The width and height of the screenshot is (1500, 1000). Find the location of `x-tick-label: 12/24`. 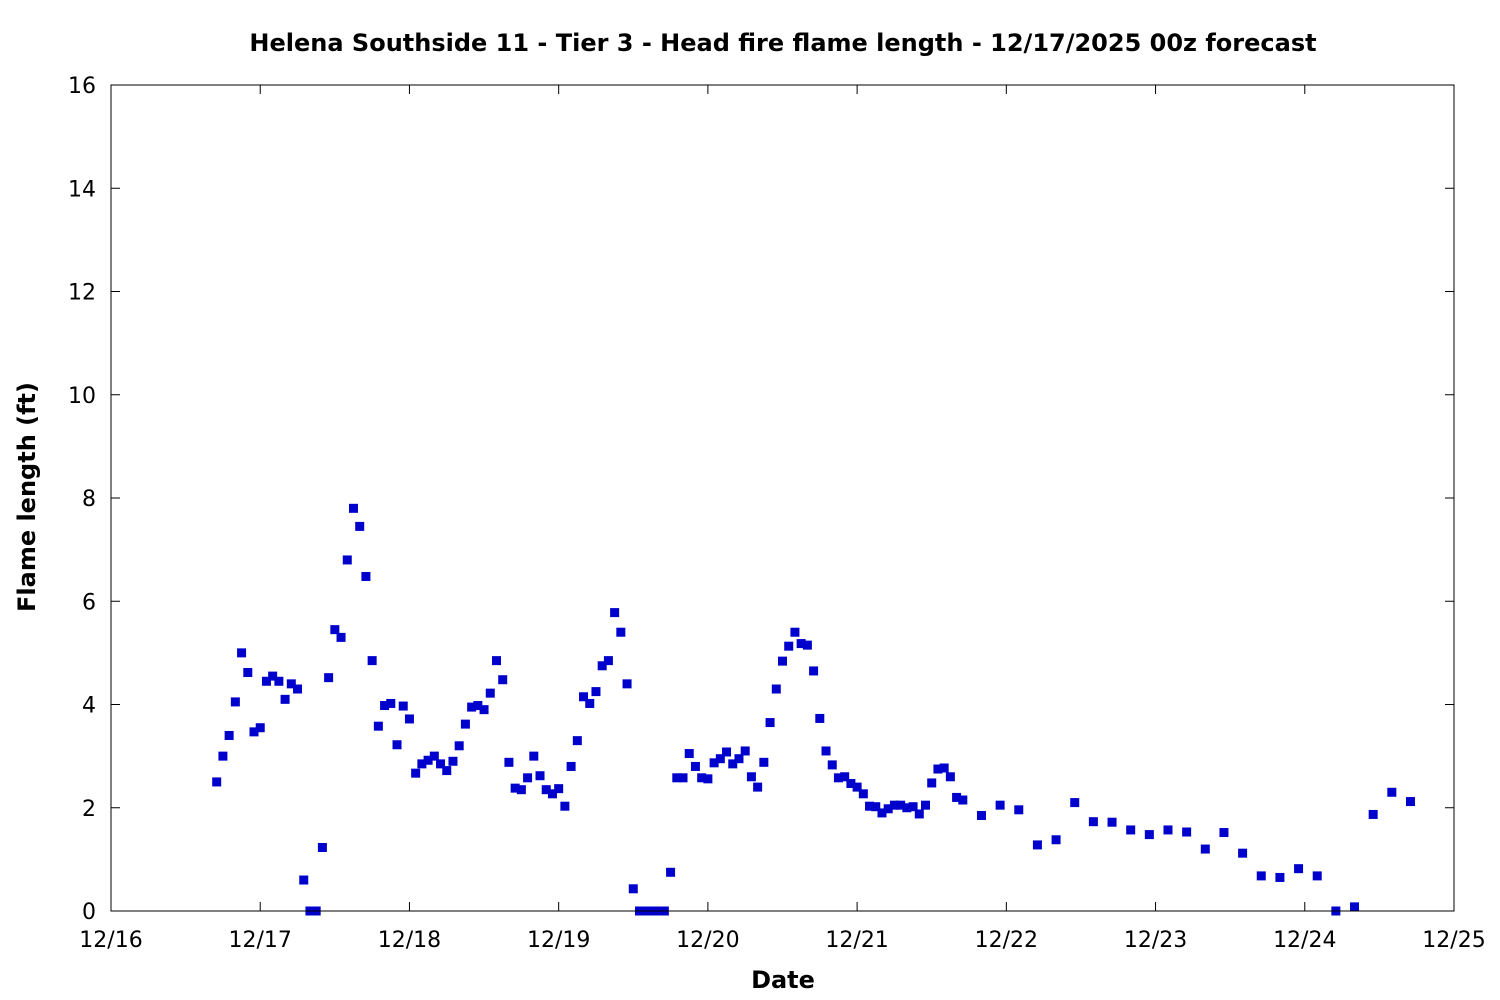

x-tick-label: 12/24 is located at coordinates (1304, 940).